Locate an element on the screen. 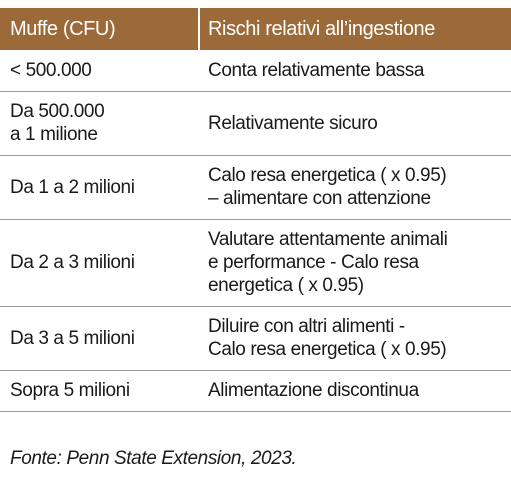 Image resolution: width=511 pixels, height=501 pixels. cell-line: Conta relativamente bassa is located at coordinates (316, 70).